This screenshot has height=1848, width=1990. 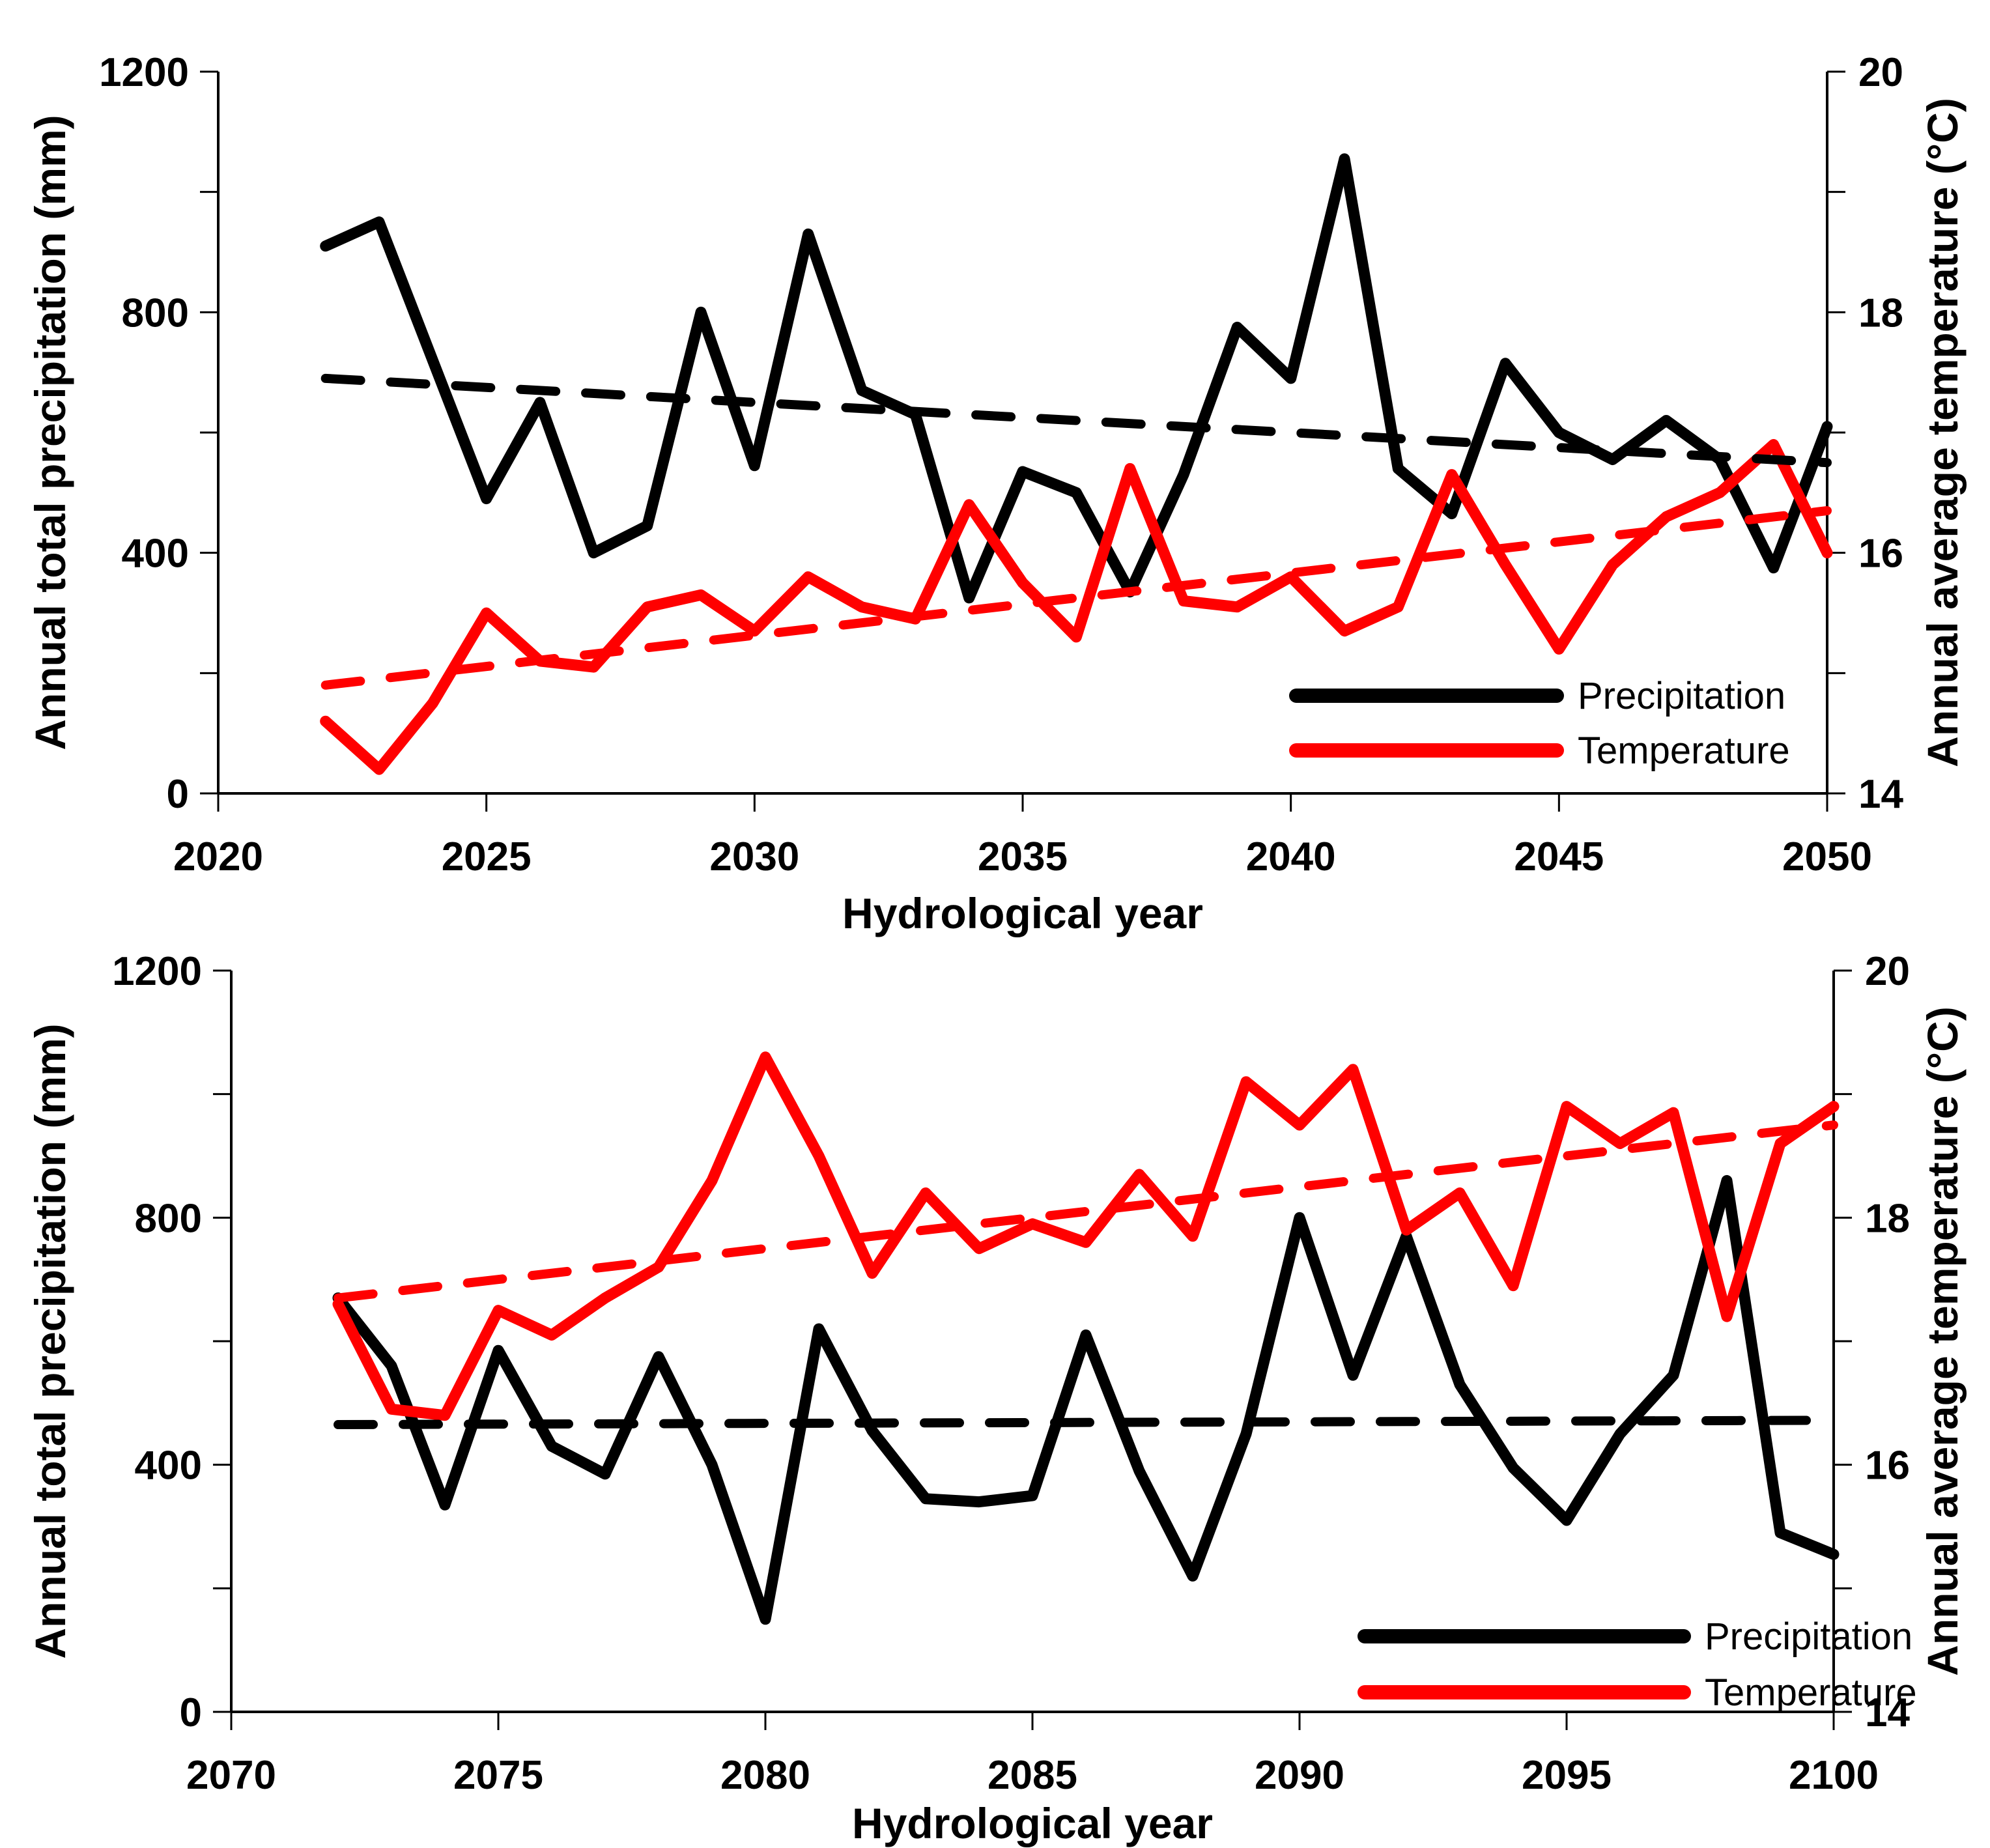 What do you see at coordinates (50, 1340) in the screenshot?
I see `bottom-left-axis-title: Annual total precipitation (mm)` at bounding box center [50, 1340].